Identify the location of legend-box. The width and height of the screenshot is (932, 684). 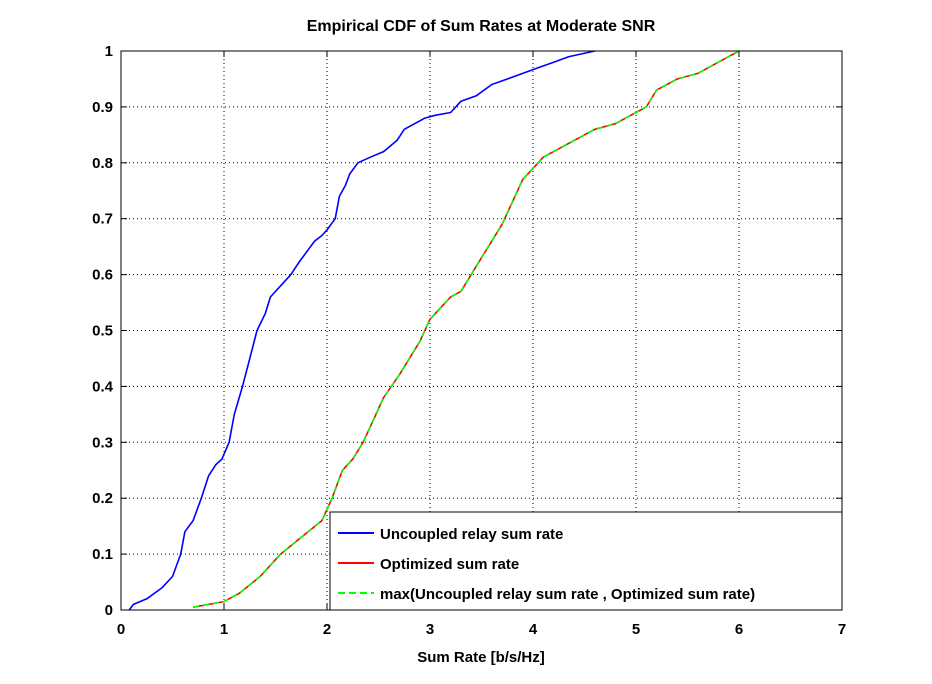
(586, 561).